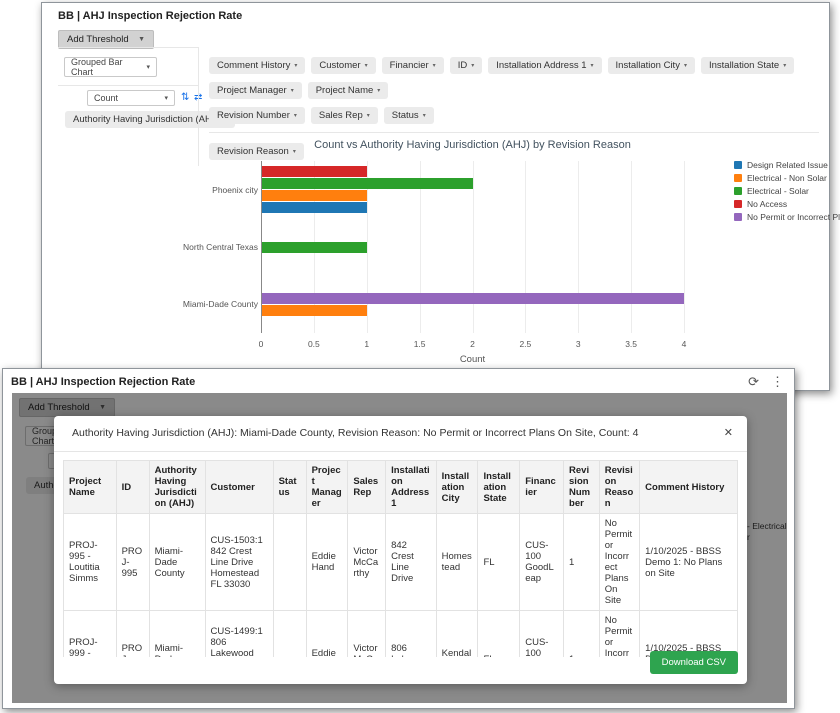 Image resolution: width=840 pixels, height=713 pixels. What do you see at coordinates (619, 487) in the screenshot?
I see `table-header-cell: Revision Reason` at bounding box center [619, 487].